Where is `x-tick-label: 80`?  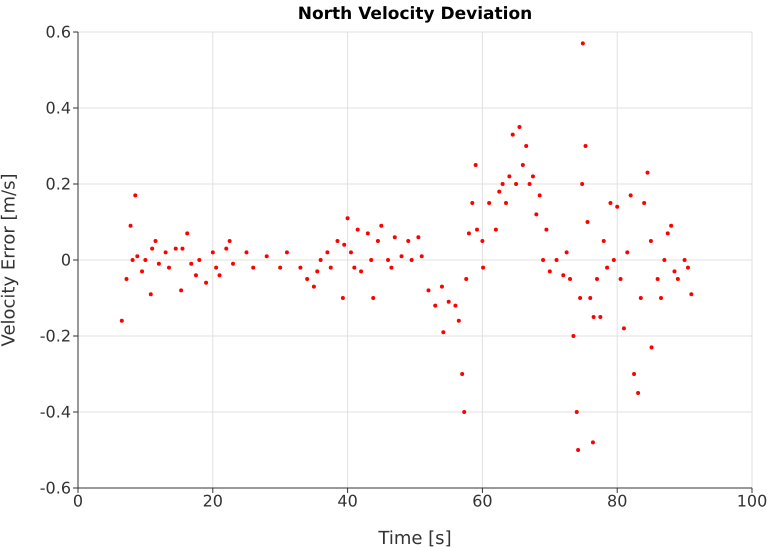 x-tick-label: 80 is located at coordinates (617, 500).